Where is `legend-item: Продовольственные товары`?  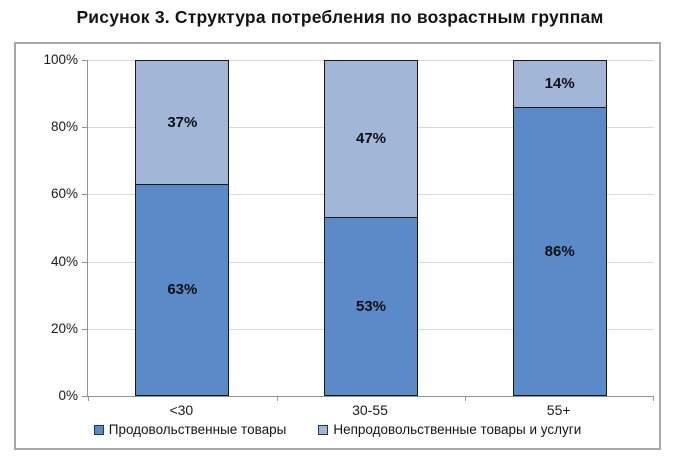 legend-item: Продовольственные товары is located at coordinates (190, 429).